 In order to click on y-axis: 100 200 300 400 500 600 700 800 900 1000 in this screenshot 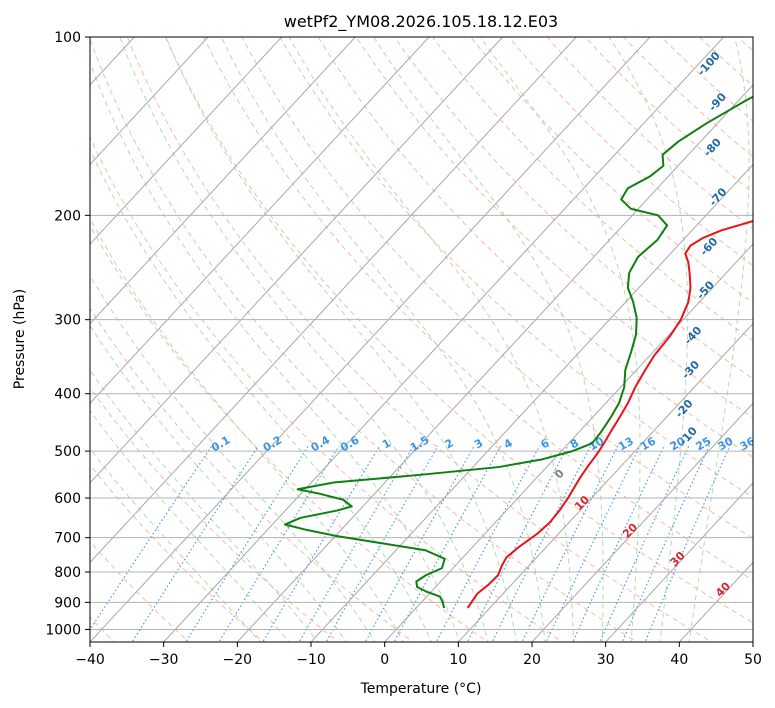, I will do `click(67, 334)`.